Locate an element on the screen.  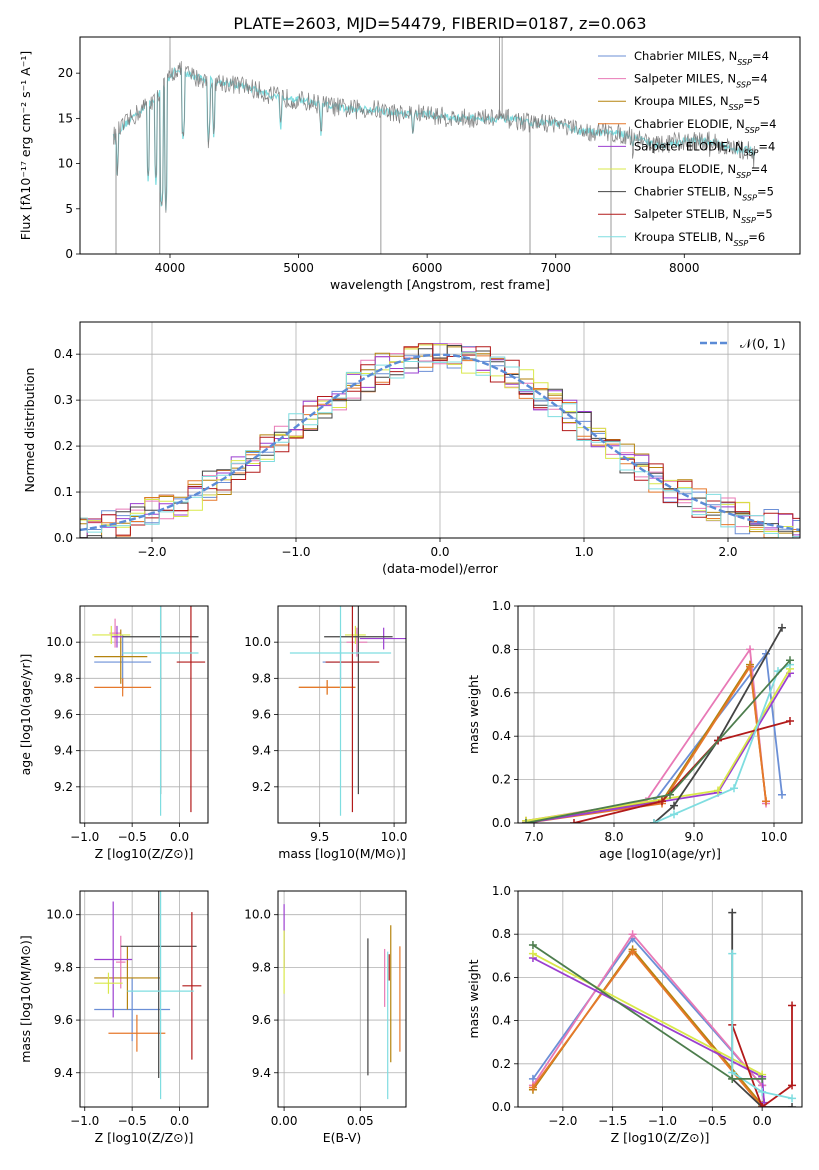
x-tick-label: 1.0 is located at coordinates (583, 552).